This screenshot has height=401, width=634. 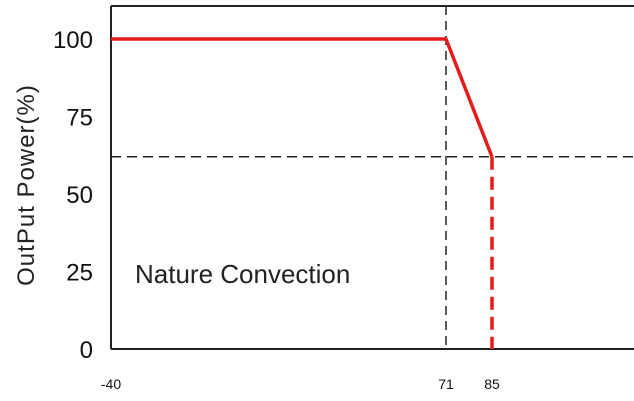 What do you see at coordinates (446, 384) in the screenshot?
I see `x-tick-label: 71` at bounding box center [446, 384].